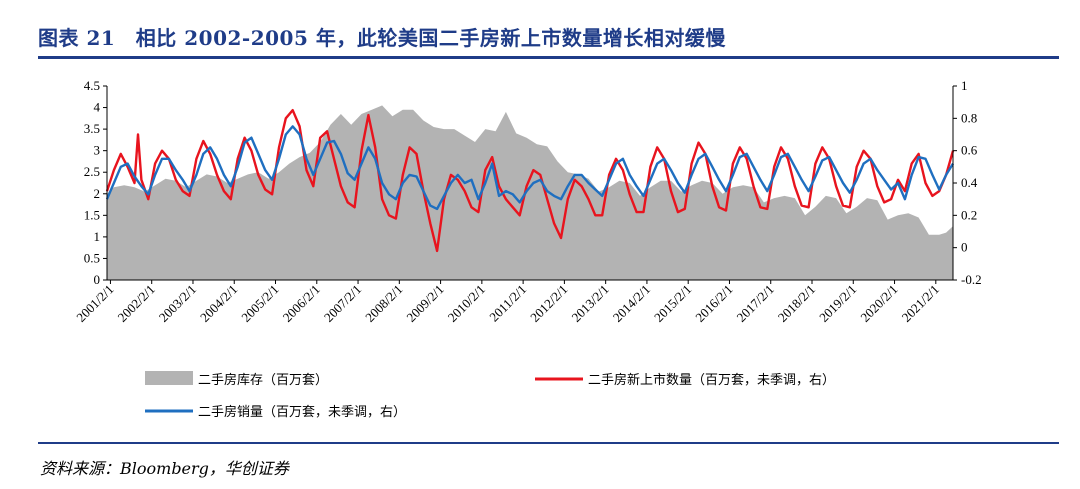 The width and height of the screenshot is (1080, 489). What do you see at coordinates (136, 303) in the screenshot?
I see `x-tick-label: 2002/2/1` at bounding box center [136, 303].